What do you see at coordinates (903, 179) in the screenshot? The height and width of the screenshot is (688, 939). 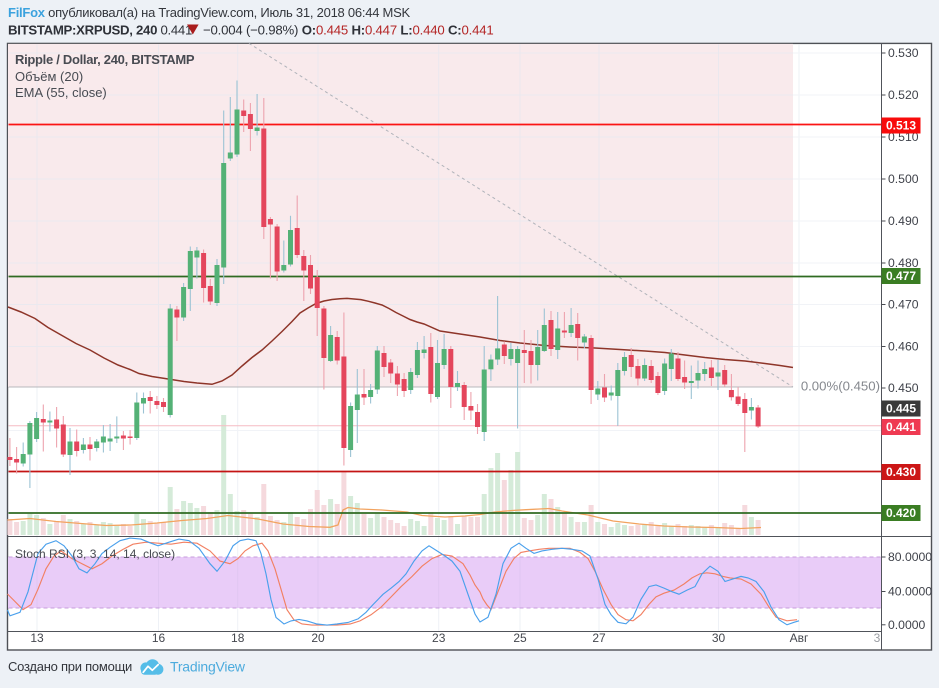 I see `svg-text: 0.500` at bounding box center [903, 179].